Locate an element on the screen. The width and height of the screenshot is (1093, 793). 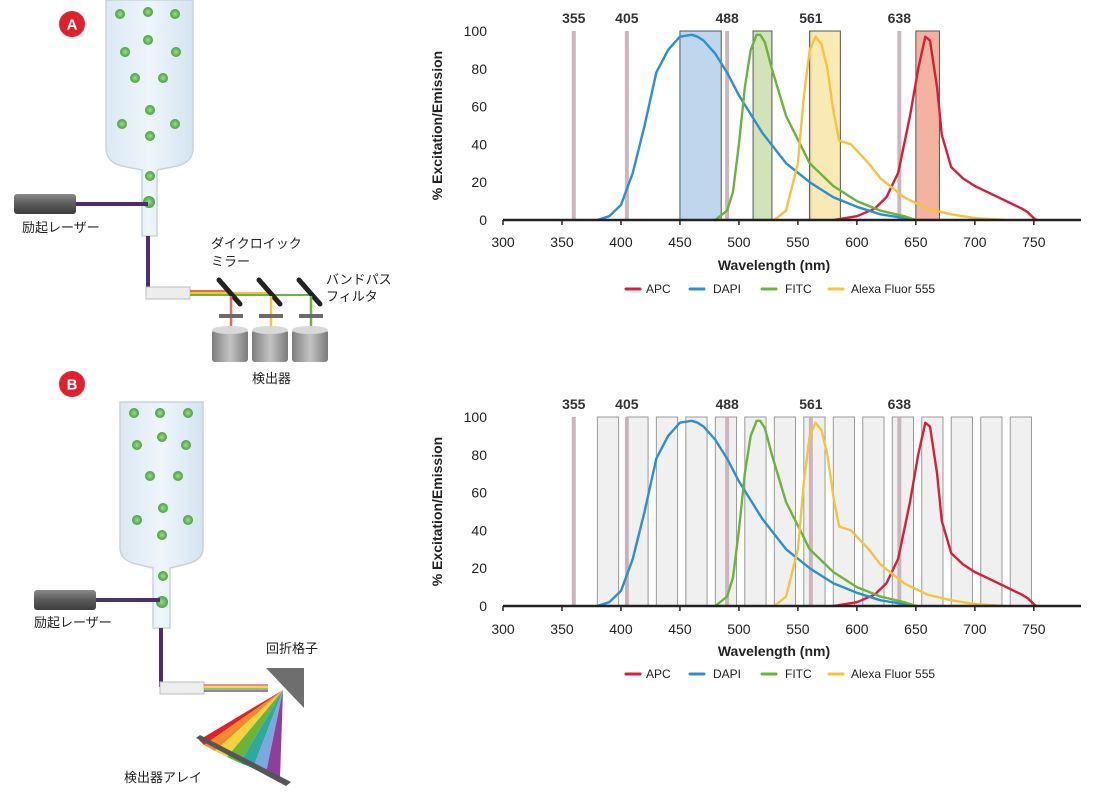
panel-a-badge: A is located at coordinates (72, 25).